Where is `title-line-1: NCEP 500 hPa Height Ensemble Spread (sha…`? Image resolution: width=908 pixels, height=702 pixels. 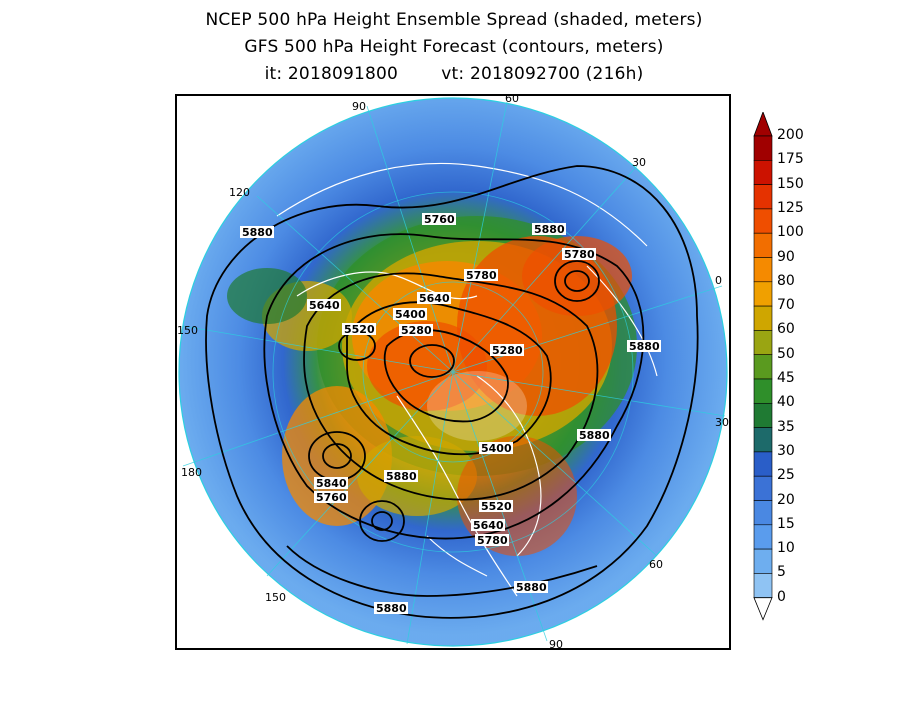 title-line-1: NCEP 500 hPa Height Ensemble Spread (sha… is located at coordinates (454, 20).